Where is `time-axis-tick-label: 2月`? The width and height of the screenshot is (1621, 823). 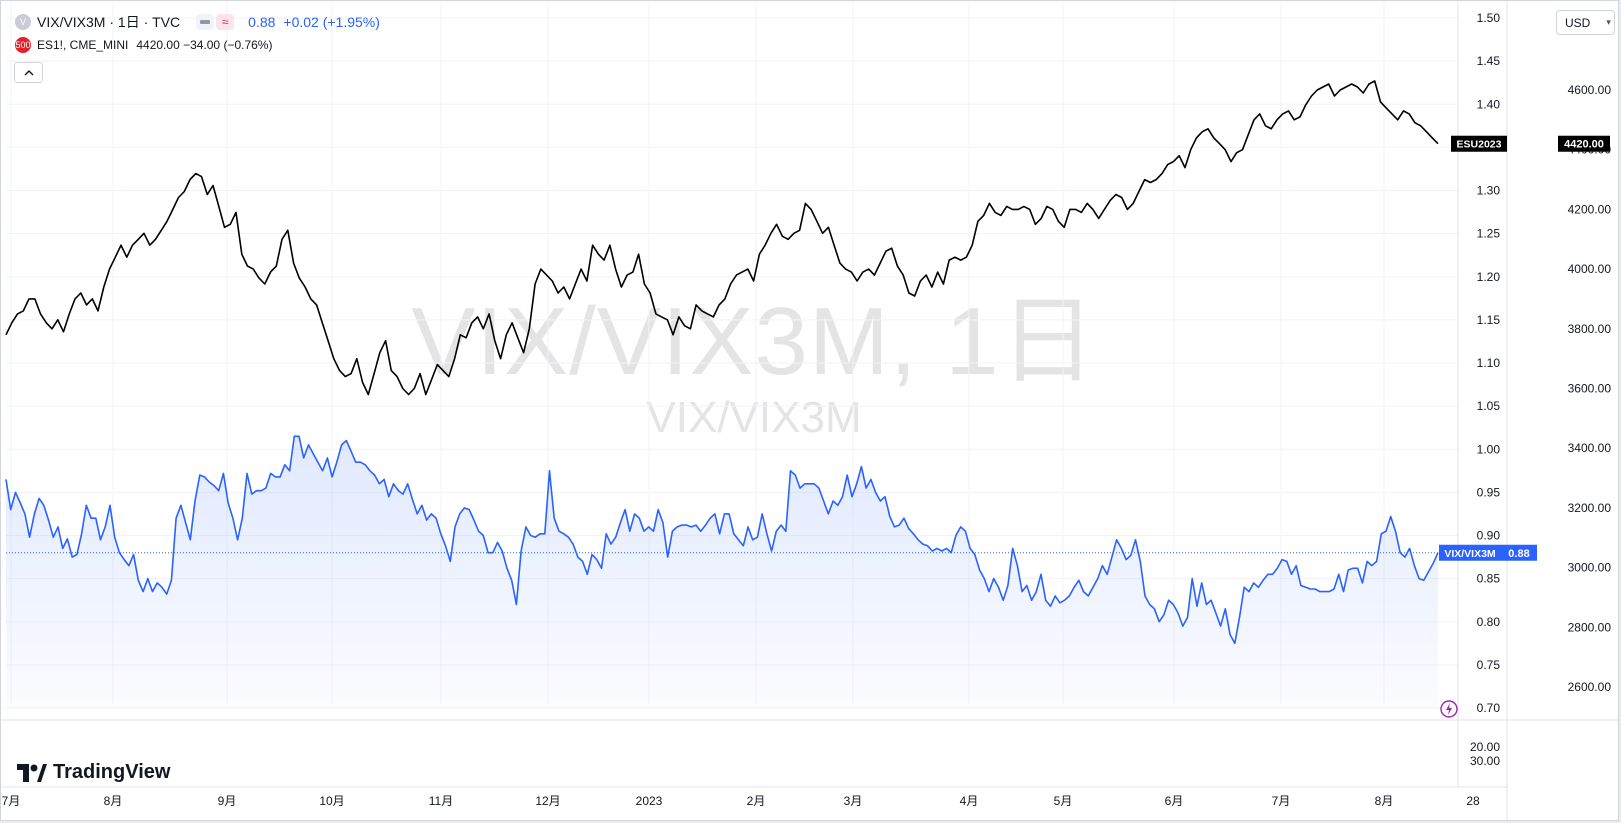 time-axis-tick-label: 2月 is located at coordinates (756, 801).